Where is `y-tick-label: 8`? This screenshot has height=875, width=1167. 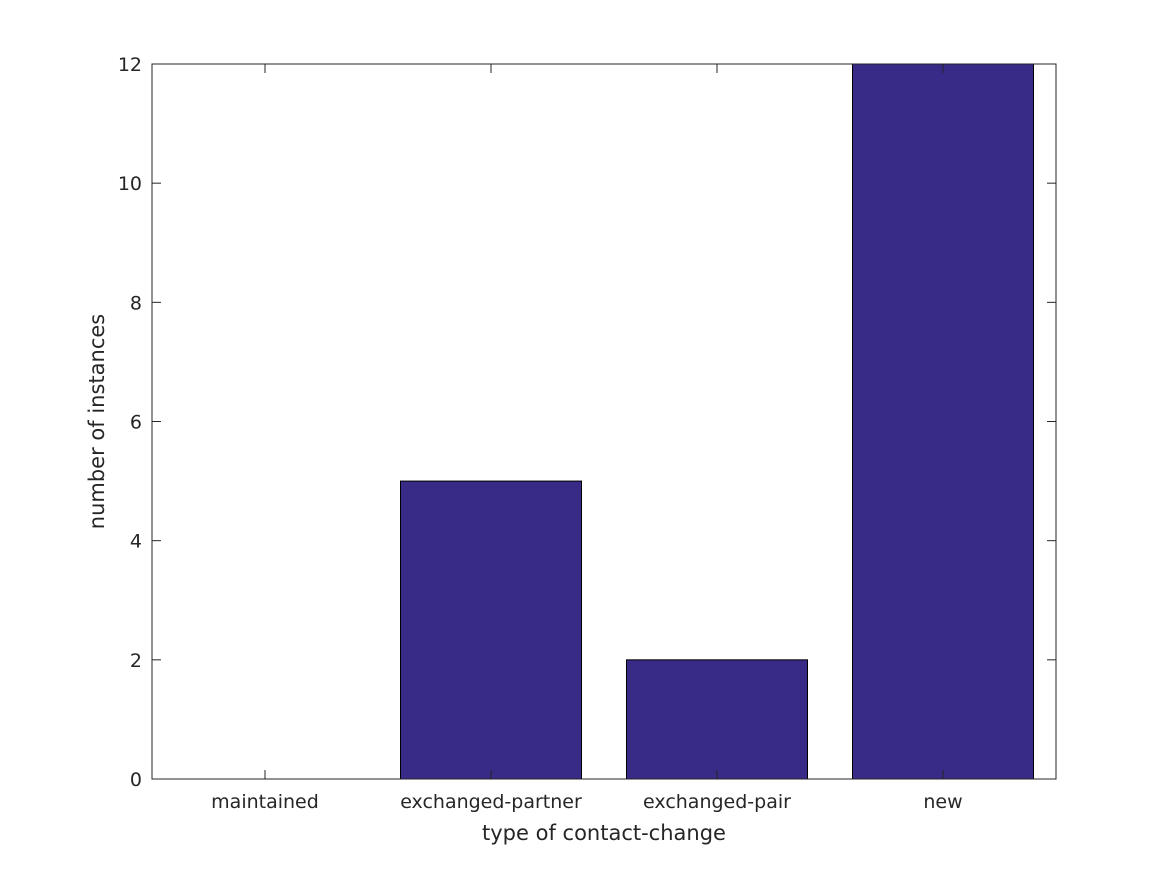 y-tick-label: 8 is located at coordinates (136, 303).